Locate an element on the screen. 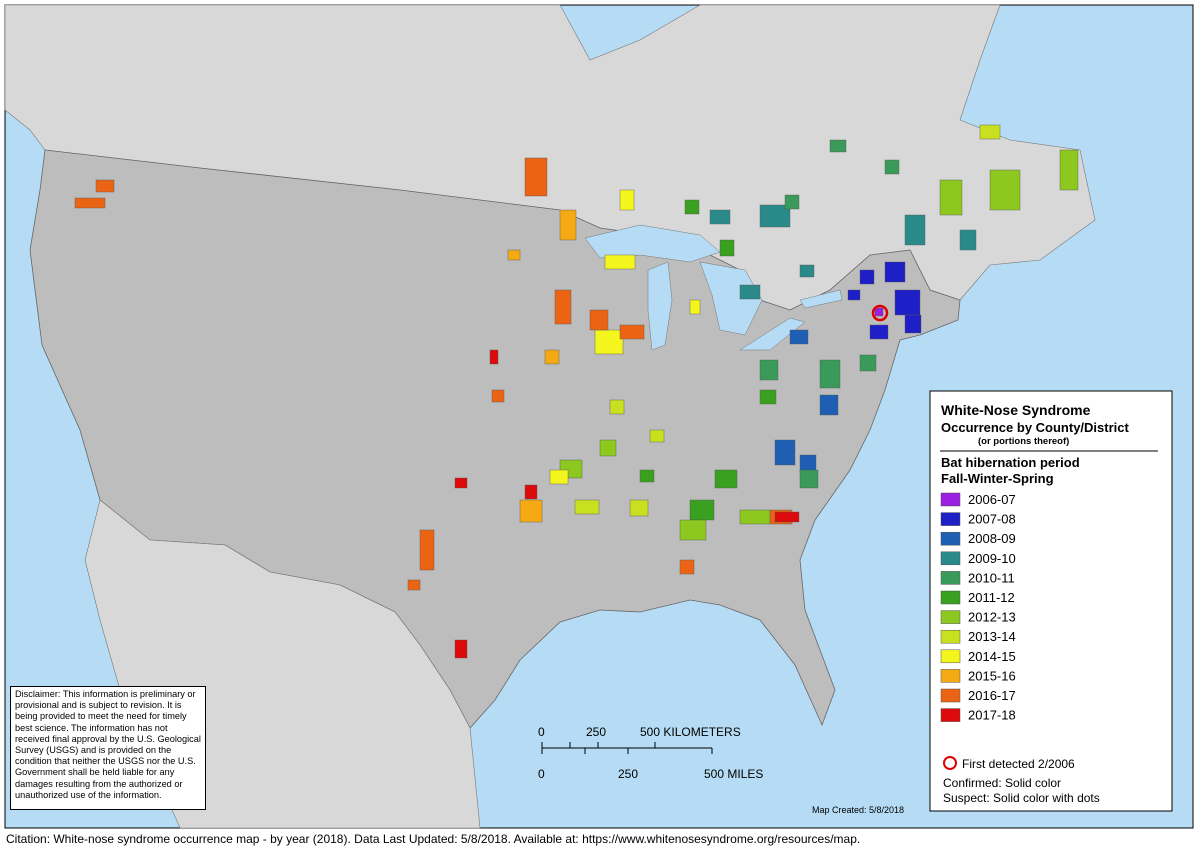 The width and height of the screenshot is (1200, 853). legend-label: 2006-07 is located at coordinates (992, 499).